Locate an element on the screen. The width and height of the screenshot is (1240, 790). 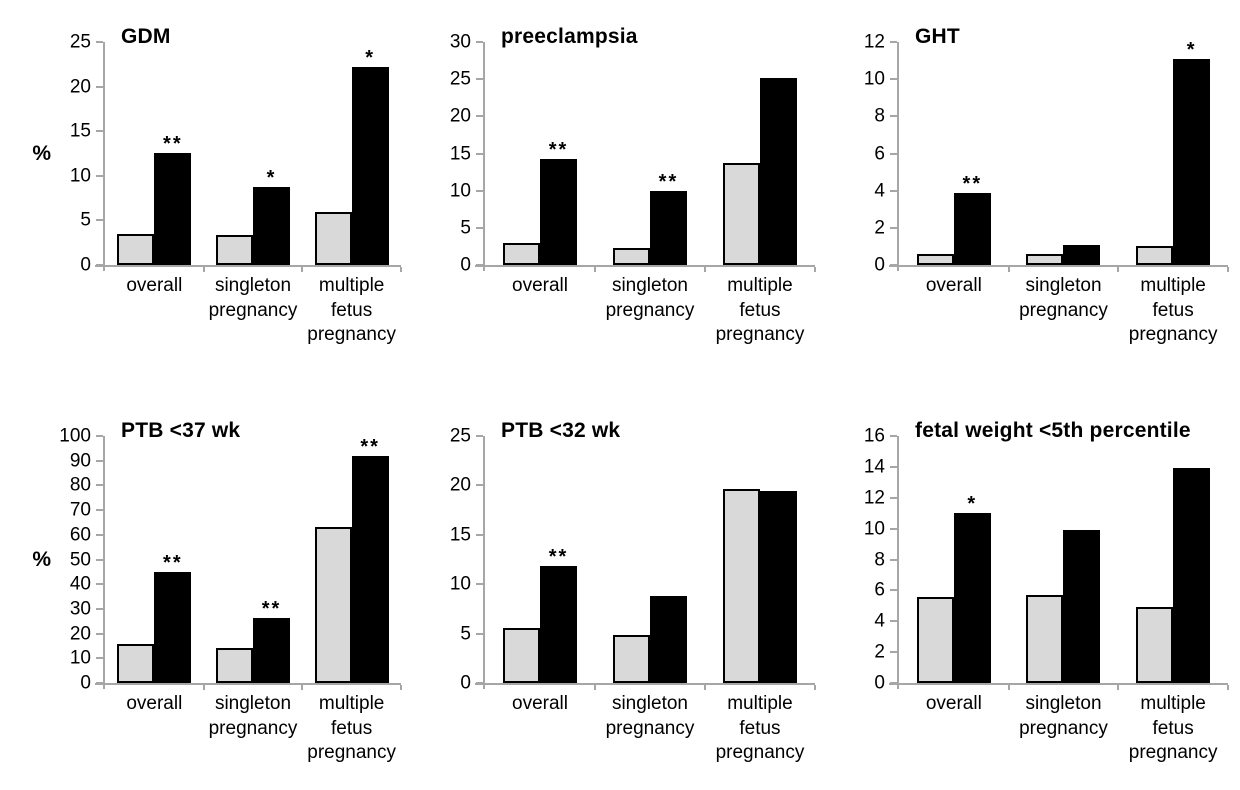
chart-title: preeclampsia is located at coordinates (569, 36).